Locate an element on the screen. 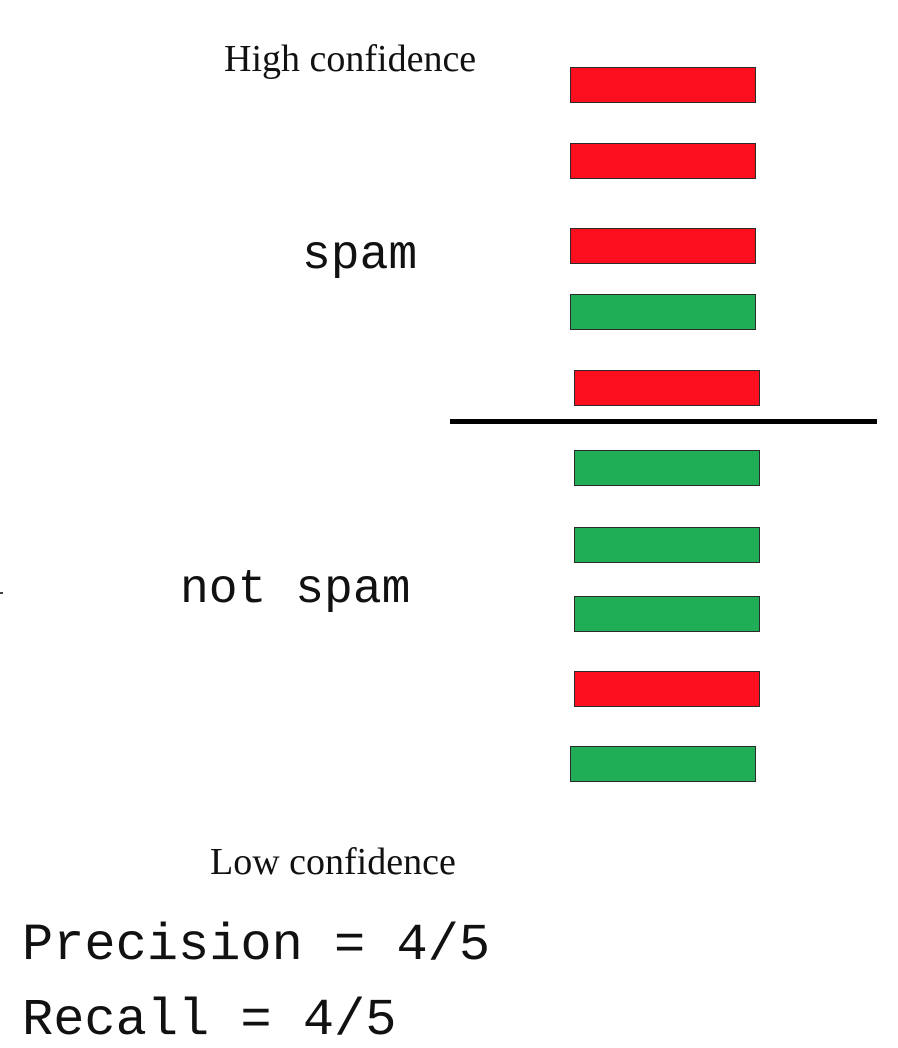 The width and height of the screenshot is (898, 1048). edge-tick-mark is located at coordinates (1, 593).